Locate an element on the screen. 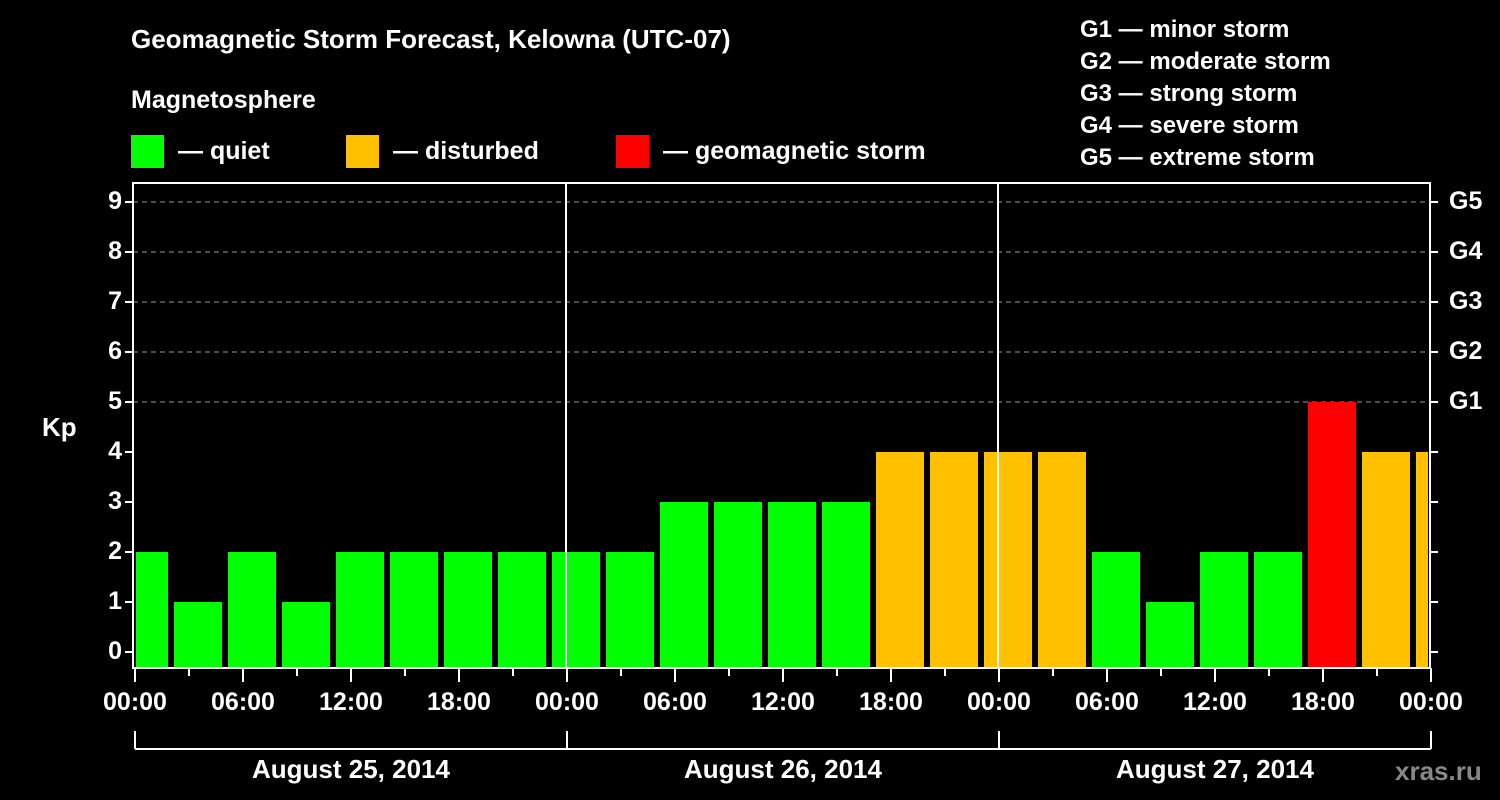 Image resolution: width=1500 pixels, height=800 pixels. g4-legend: G4 — severe storm is located at coordinates (1189, 125).